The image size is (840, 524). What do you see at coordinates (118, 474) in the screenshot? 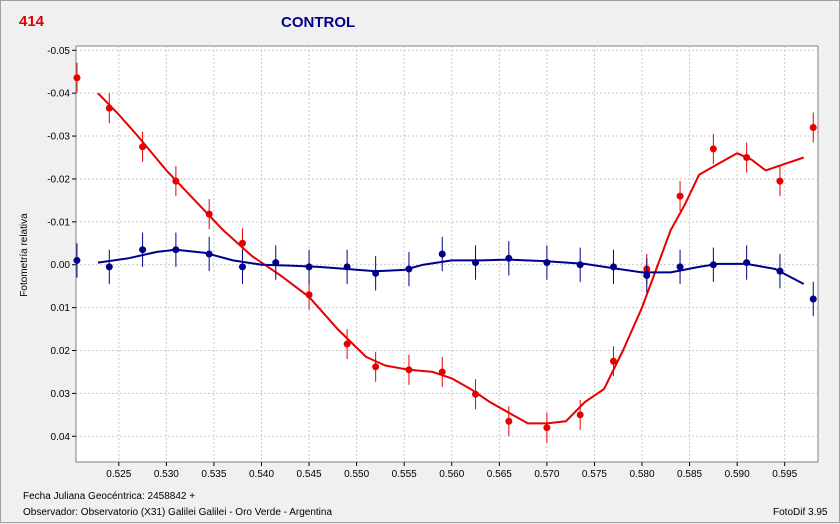
I see `x-tick-label: 0.525` at bounding box center [118, 474].